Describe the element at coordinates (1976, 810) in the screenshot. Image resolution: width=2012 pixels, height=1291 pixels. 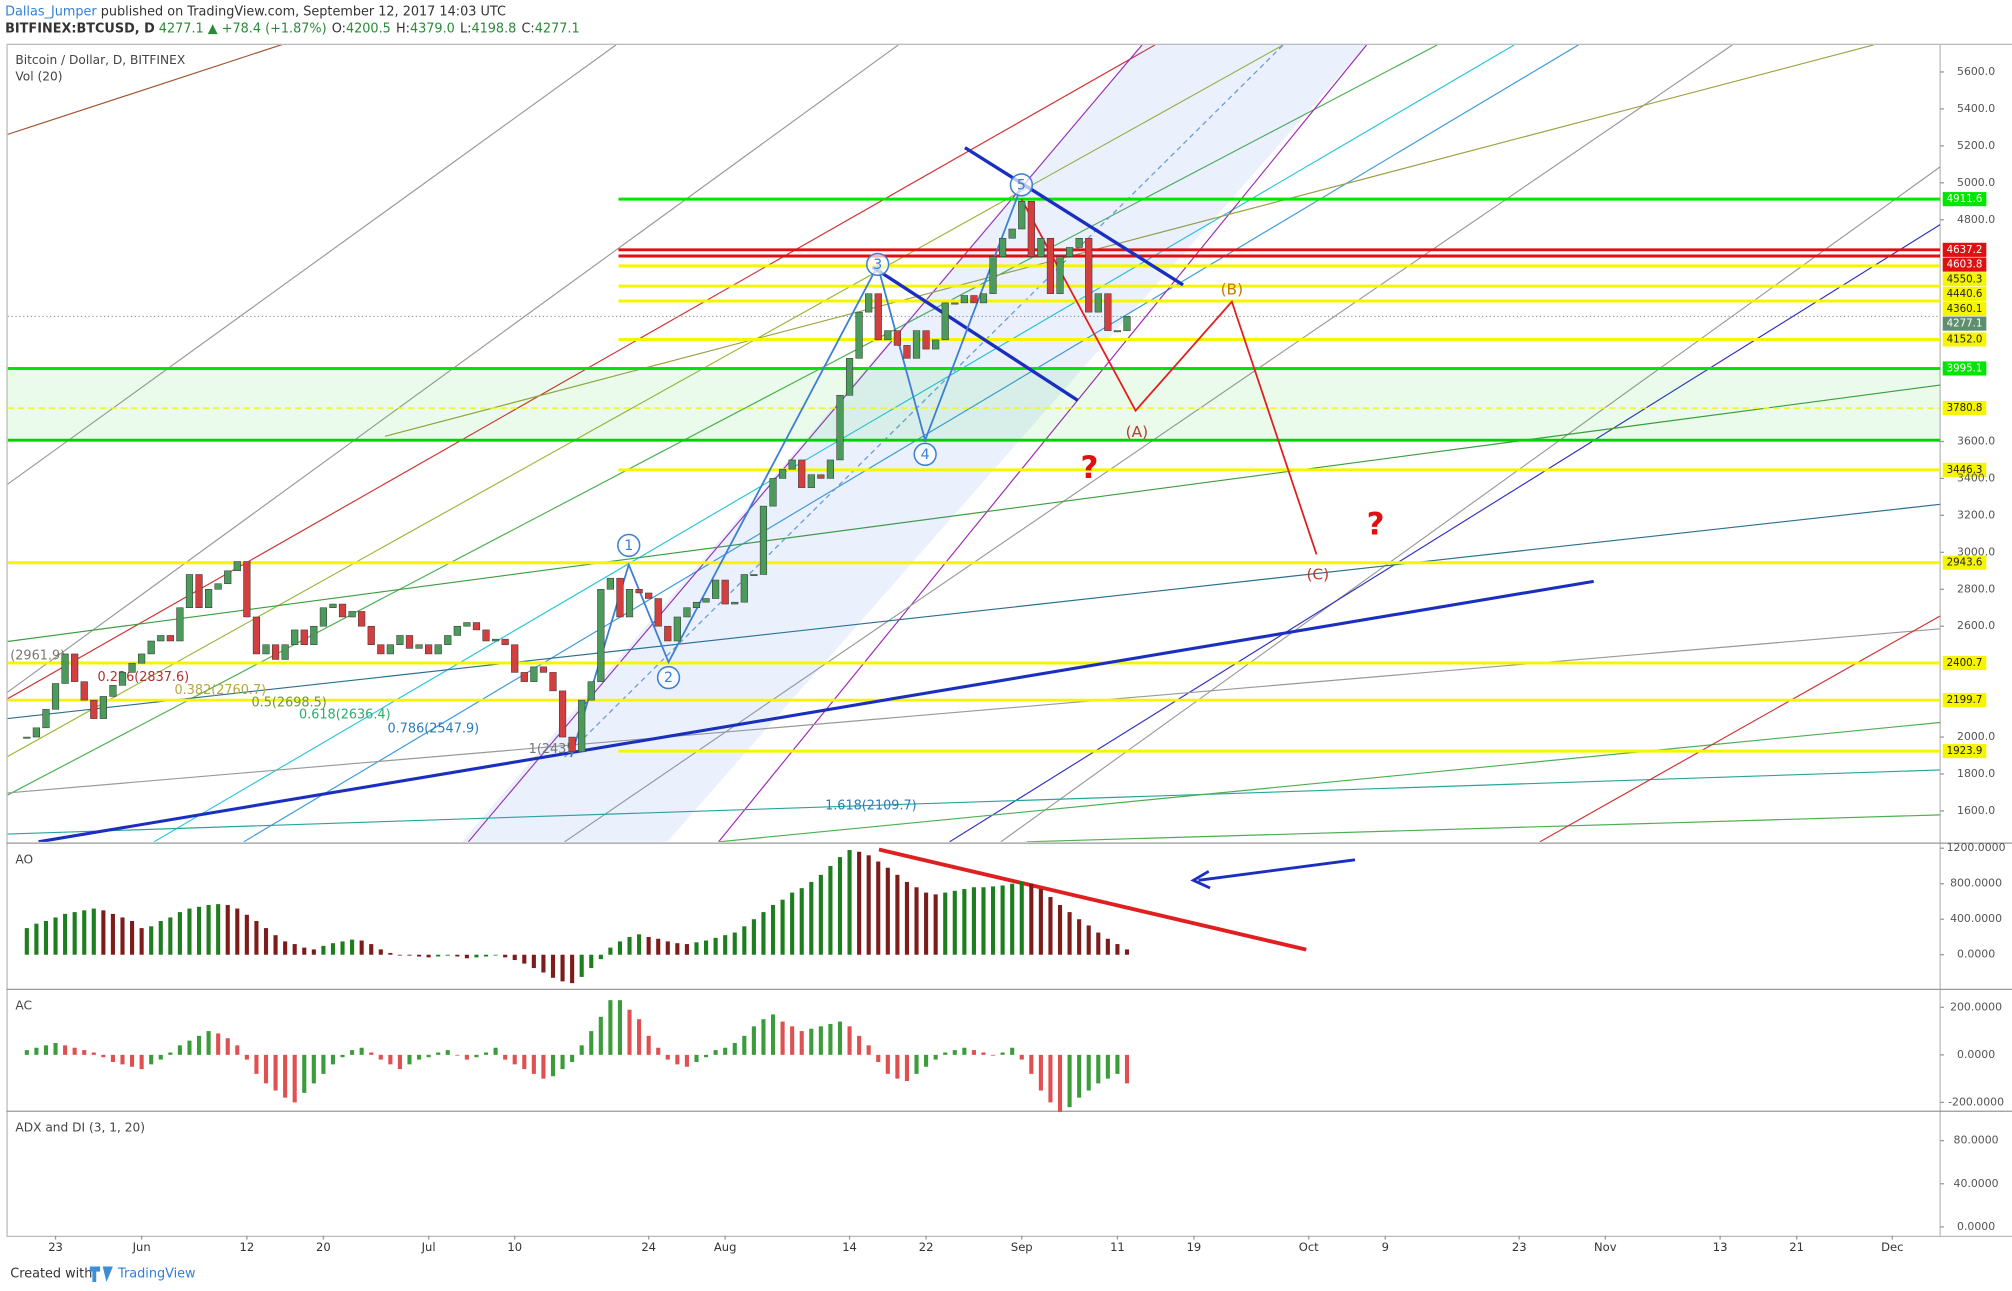
I see `y-tick-label: 1600.0` at that location.